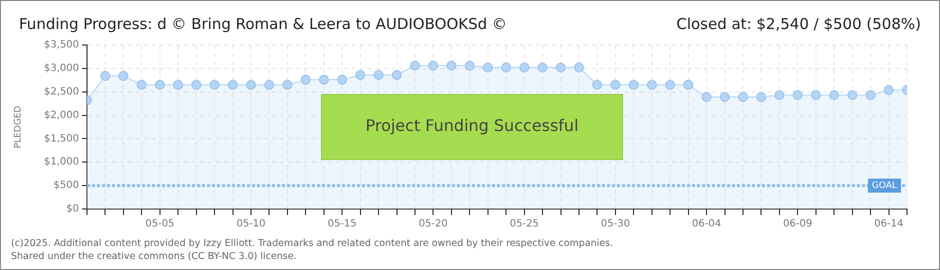 Image resolution: width=940 pixels, height=270 pixels. I want to click on x-tick-label: 05-20, so click(433, 224).